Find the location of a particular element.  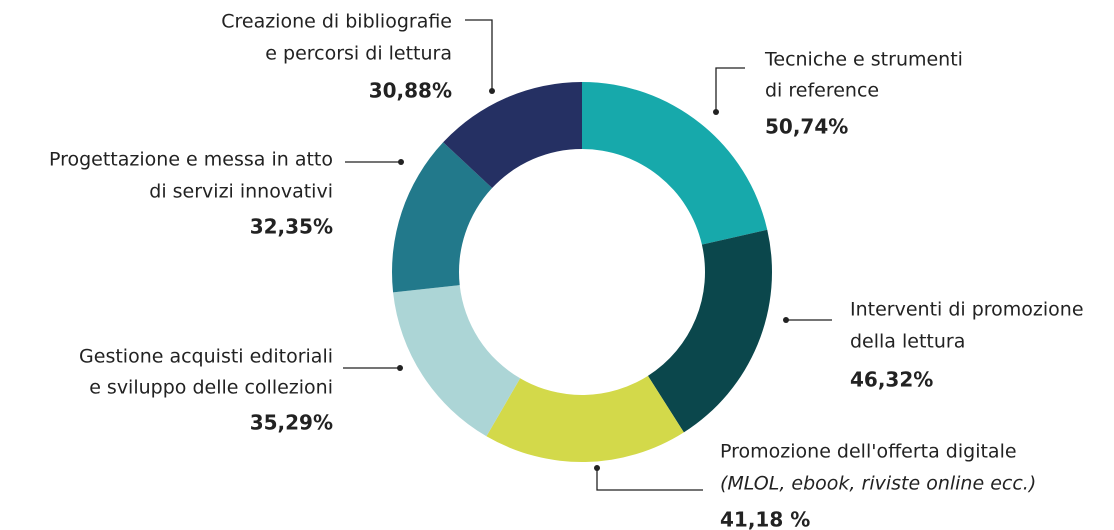

category-label: della lettura is located at coordinates (907, 342).